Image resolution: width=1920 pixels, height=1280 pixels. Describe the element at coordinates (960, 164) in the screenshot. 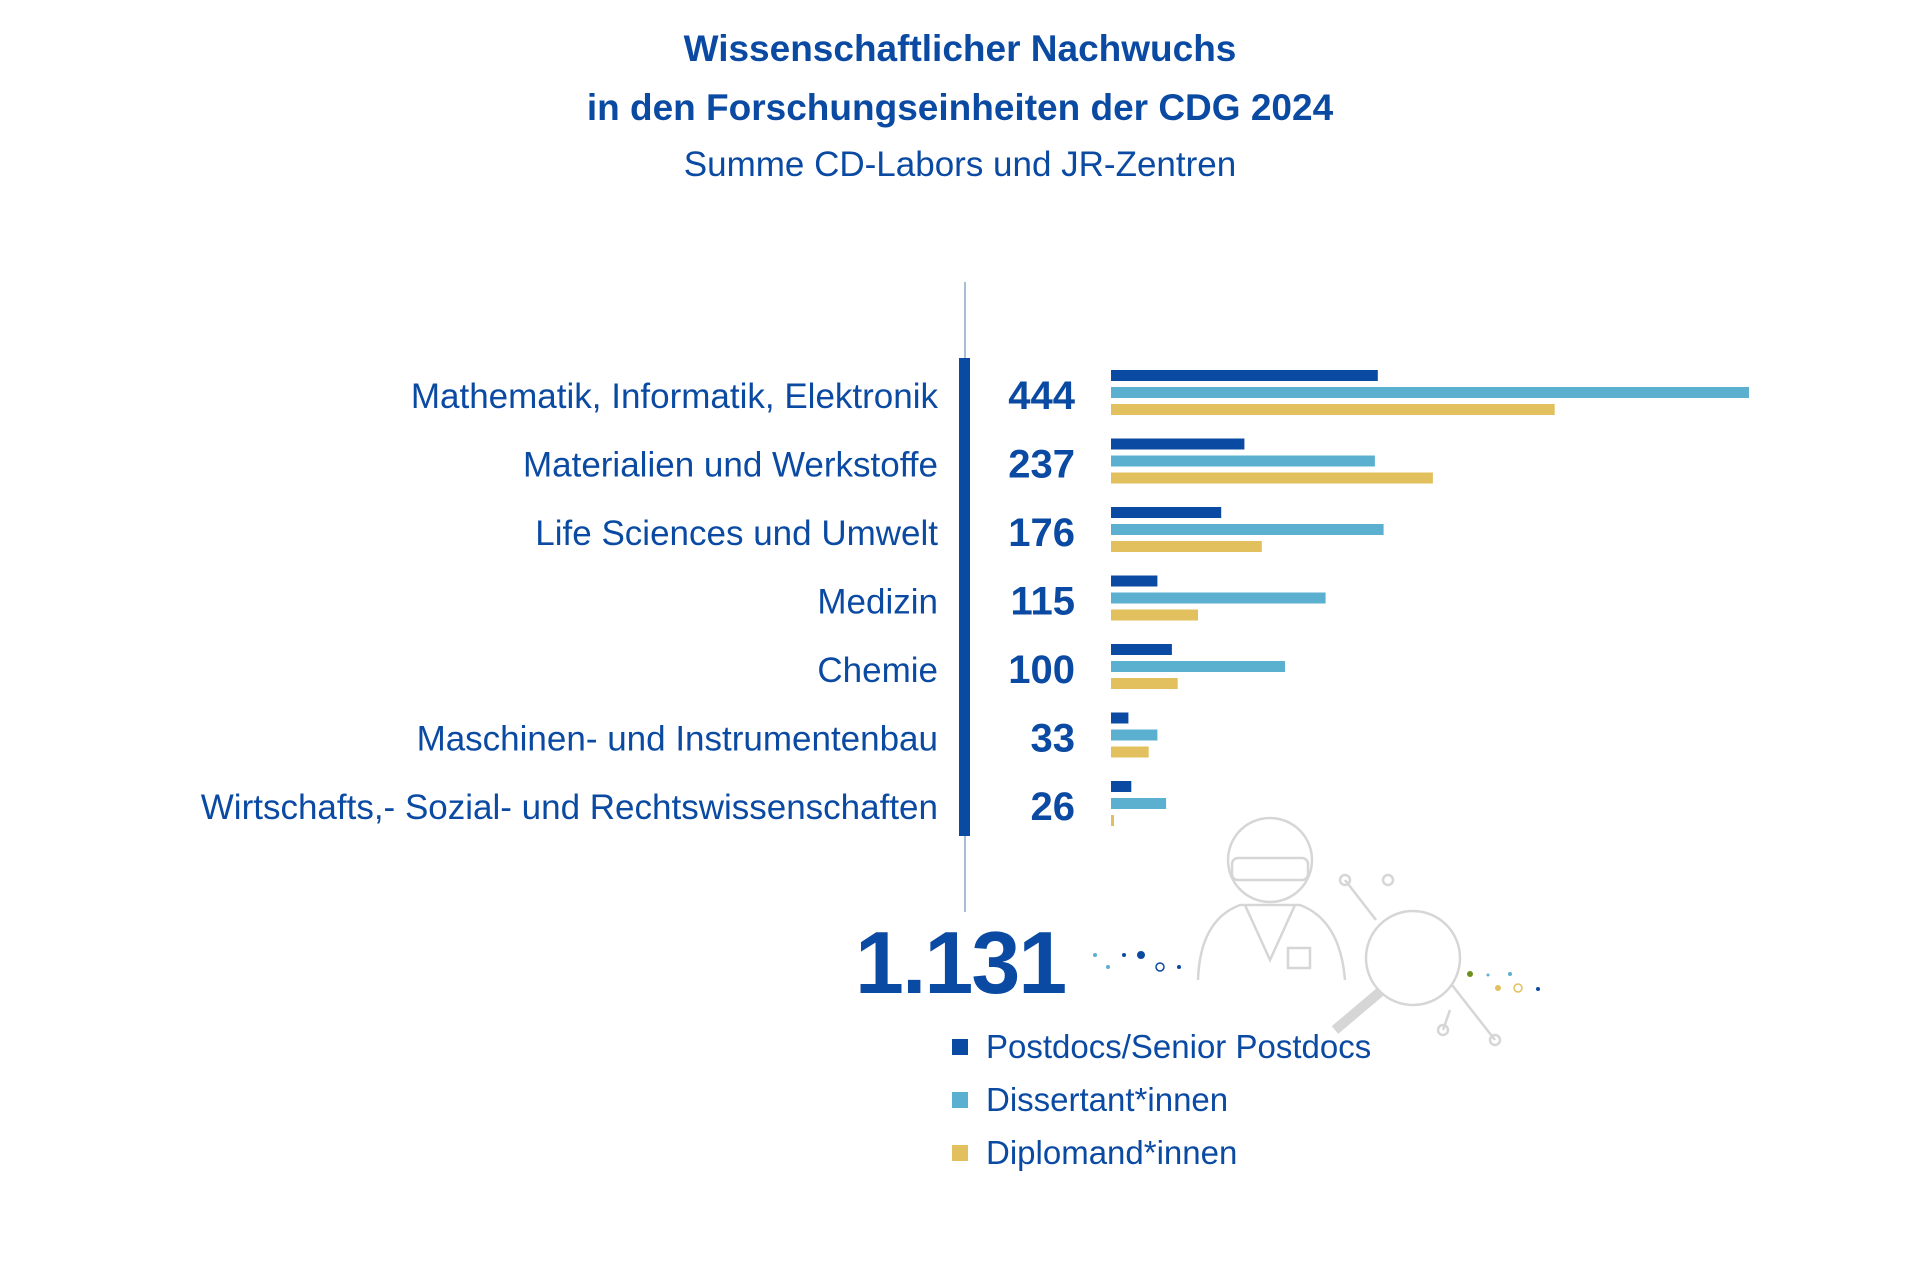

I see `chart-subtitle: Summe CD-Labors und JR-Zentren` at that location.